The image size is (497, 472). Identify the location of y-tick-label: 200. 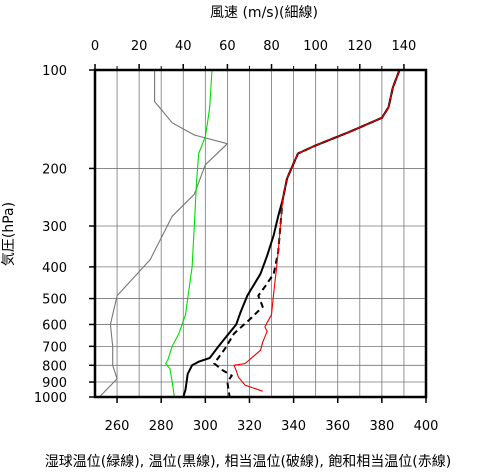
(54, 169).